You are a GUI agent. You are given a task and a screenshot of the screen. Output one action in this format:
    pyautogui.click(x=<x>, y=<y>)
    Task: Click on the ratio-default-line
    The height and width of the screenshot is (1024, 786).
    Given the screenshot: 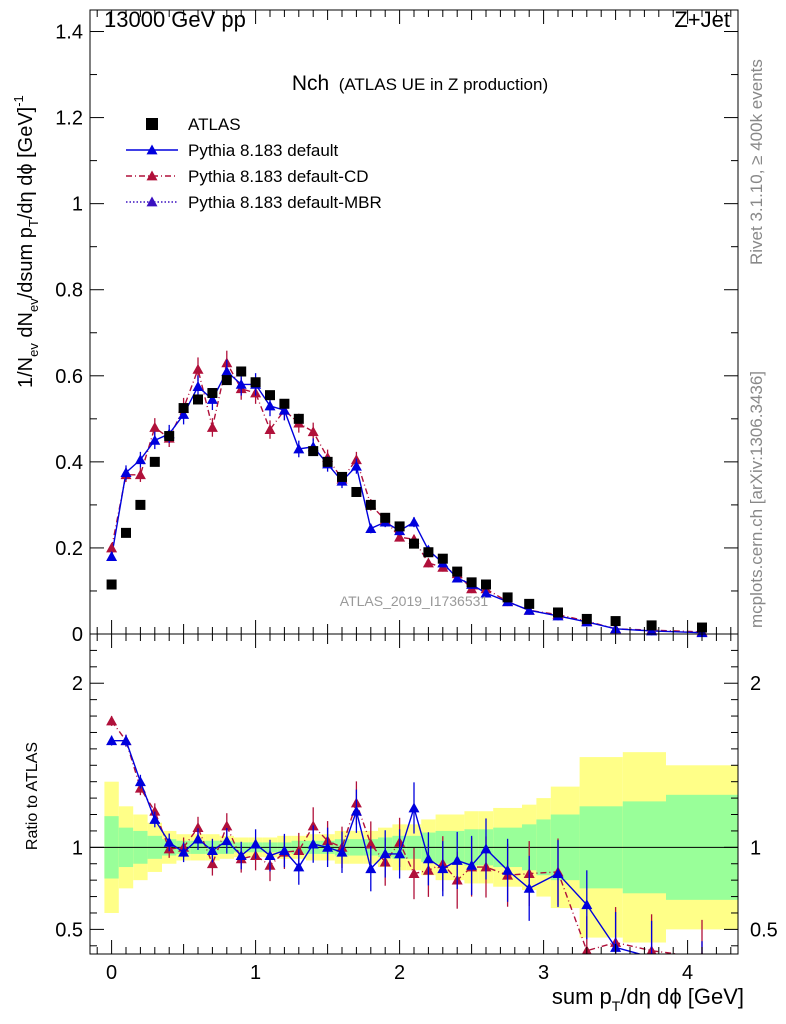 What is the action you would take?
    pyautogui.click(x=377, y=846)
    